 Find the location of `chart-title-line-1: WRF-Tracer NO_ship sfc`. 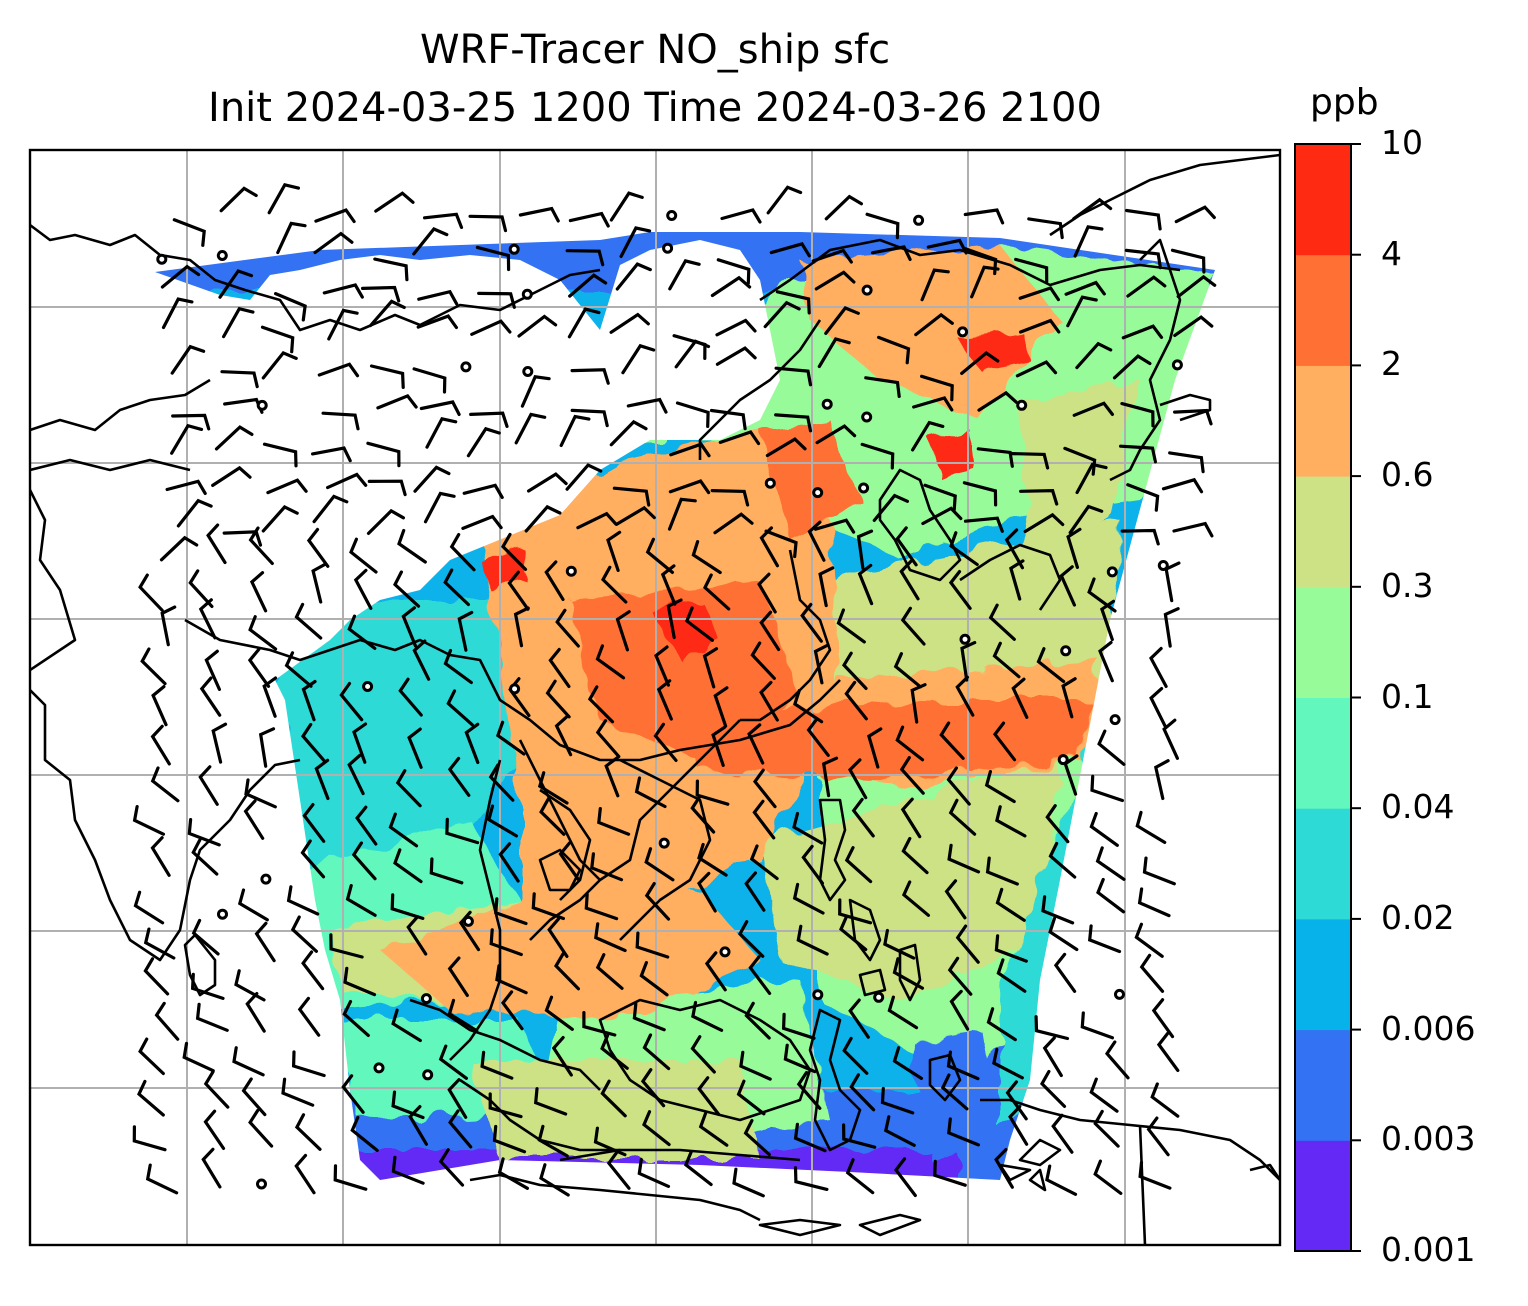

chart-title-line-1: WRF-Tracer NO_ship sfc is located at coordinates (655, 50).